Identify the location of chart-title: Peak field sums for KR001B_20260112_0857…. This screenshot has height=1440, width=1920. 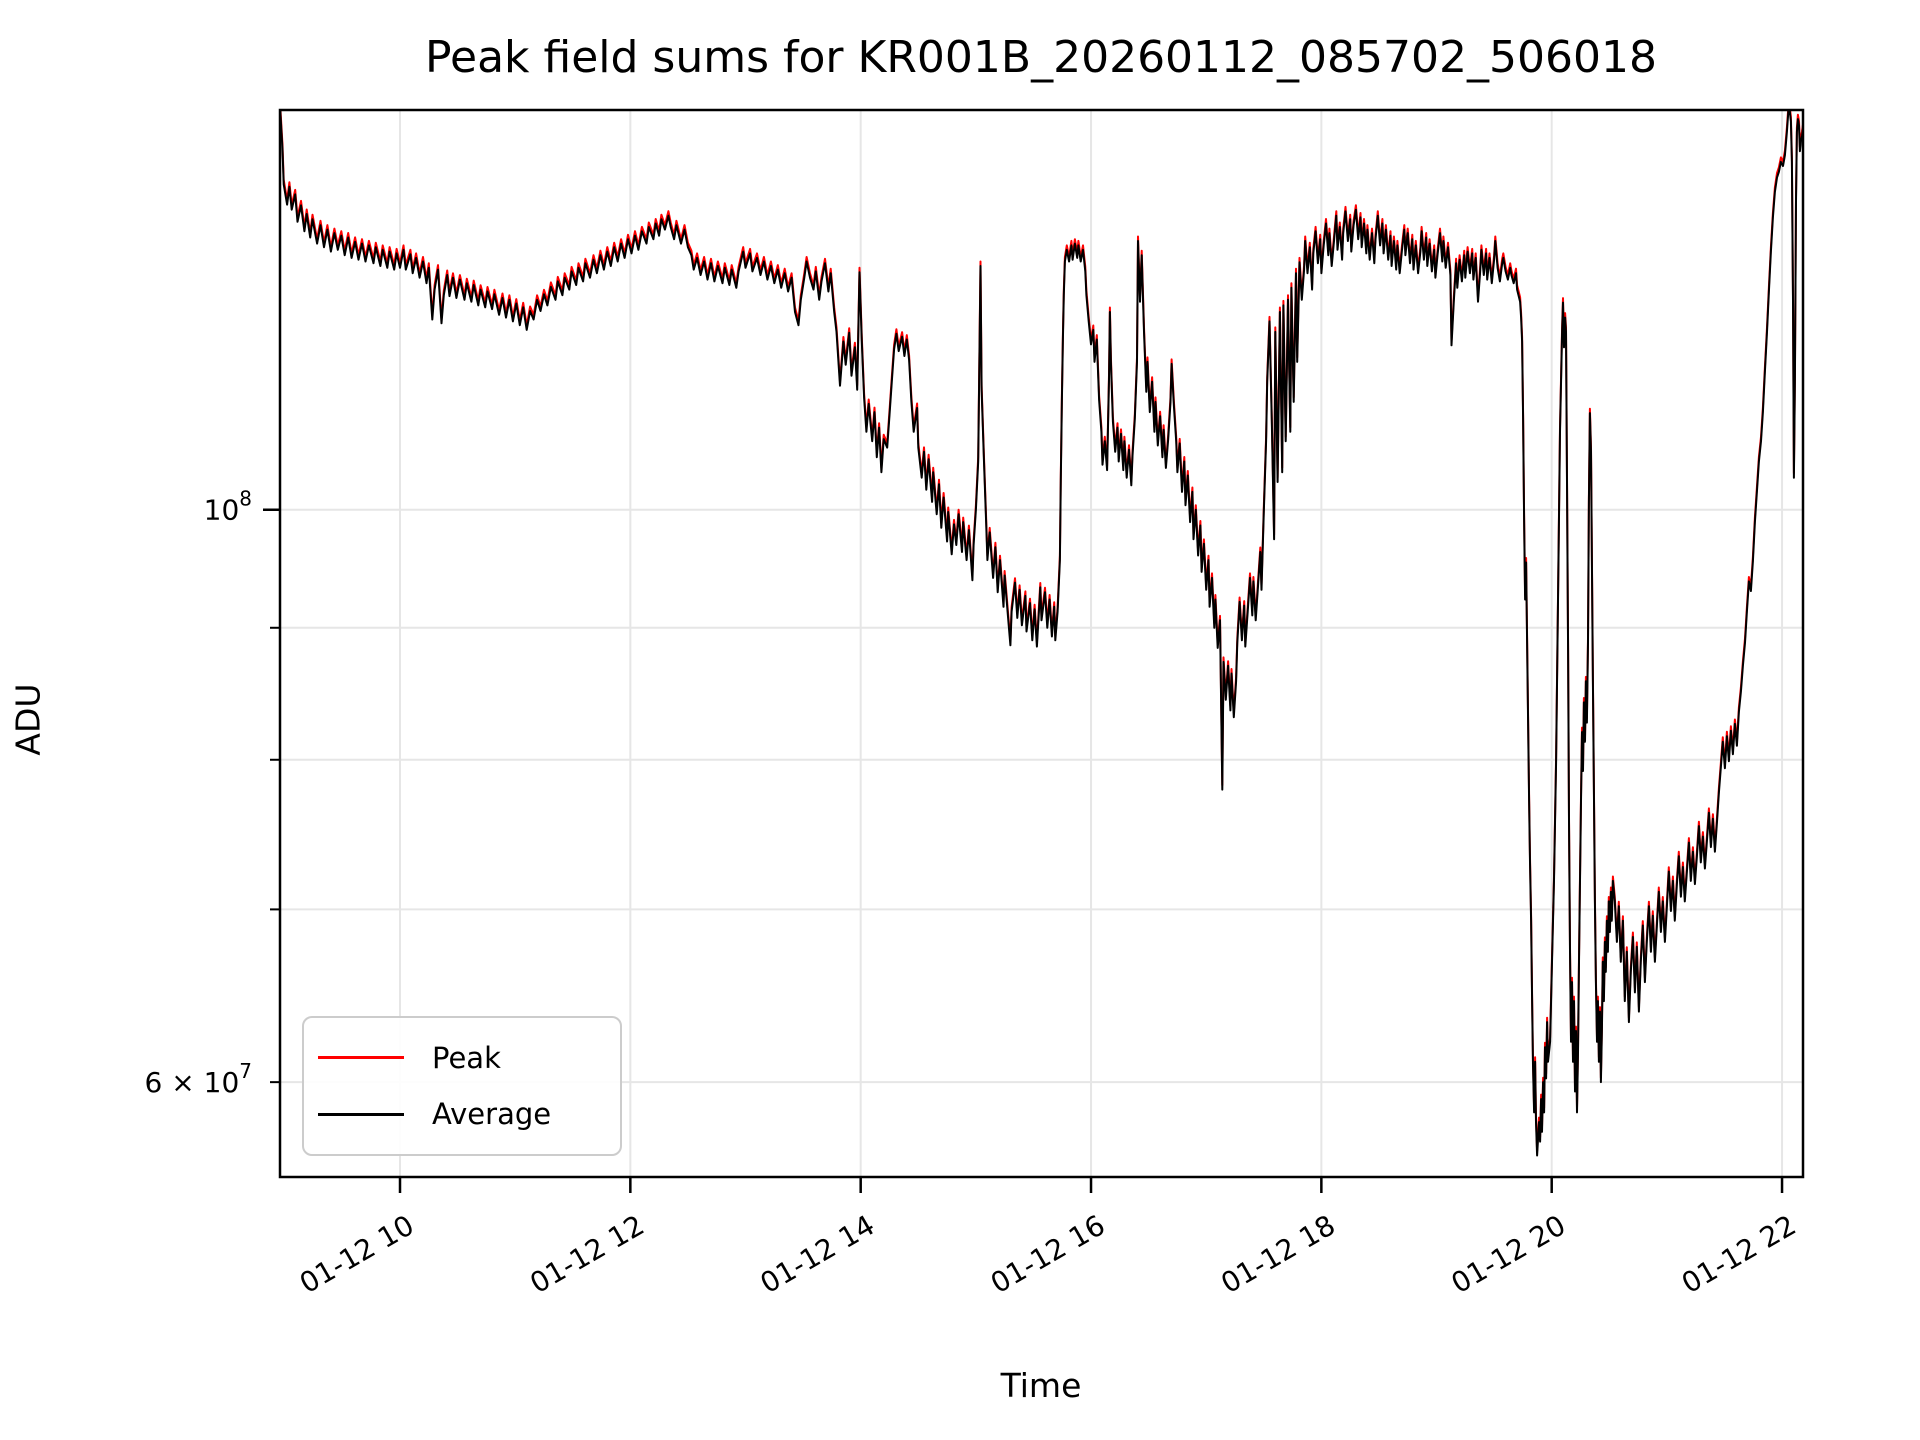
(1041, 57).